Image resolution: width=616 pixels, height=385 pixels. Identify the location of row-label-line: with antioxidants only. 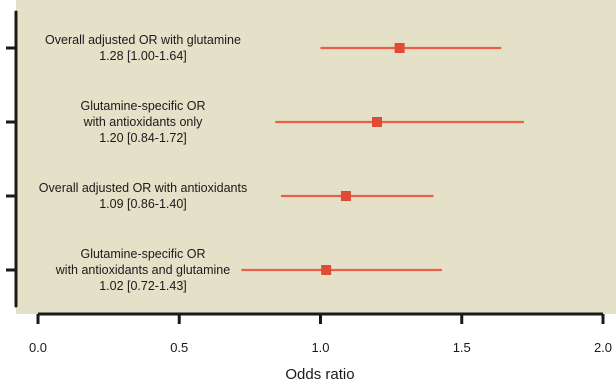
(143, 122).